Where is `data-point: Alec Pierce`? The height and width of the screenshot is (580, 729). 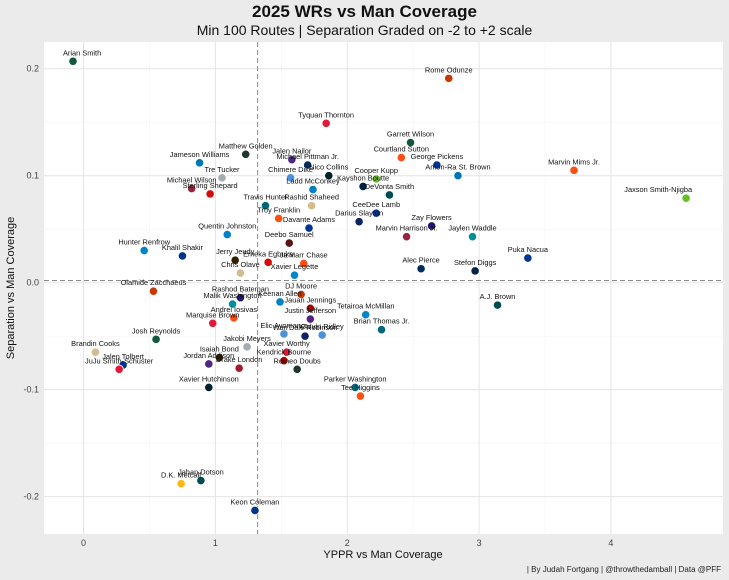
data-point: Alec Pierce is located at coordinates (421, 265).